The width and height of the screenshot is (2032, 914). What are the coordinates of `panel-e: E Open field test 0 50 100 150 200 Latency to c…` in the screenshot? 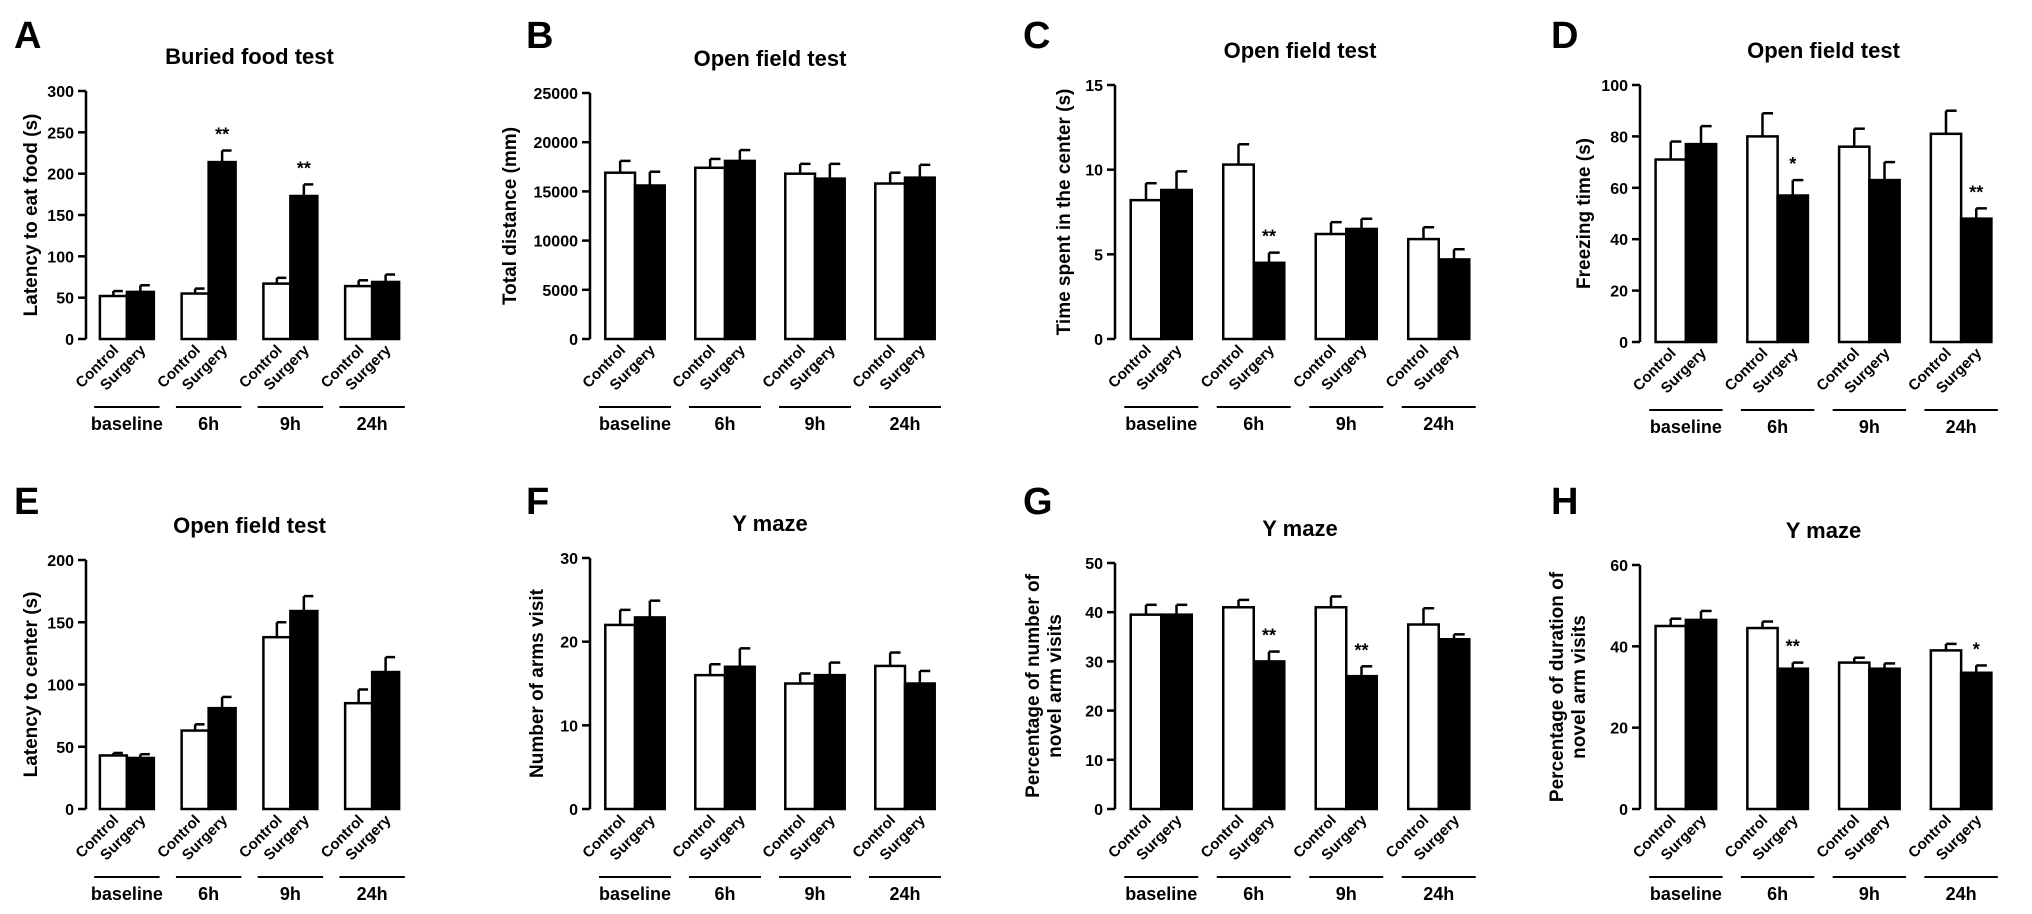 It's located at (209, 692).